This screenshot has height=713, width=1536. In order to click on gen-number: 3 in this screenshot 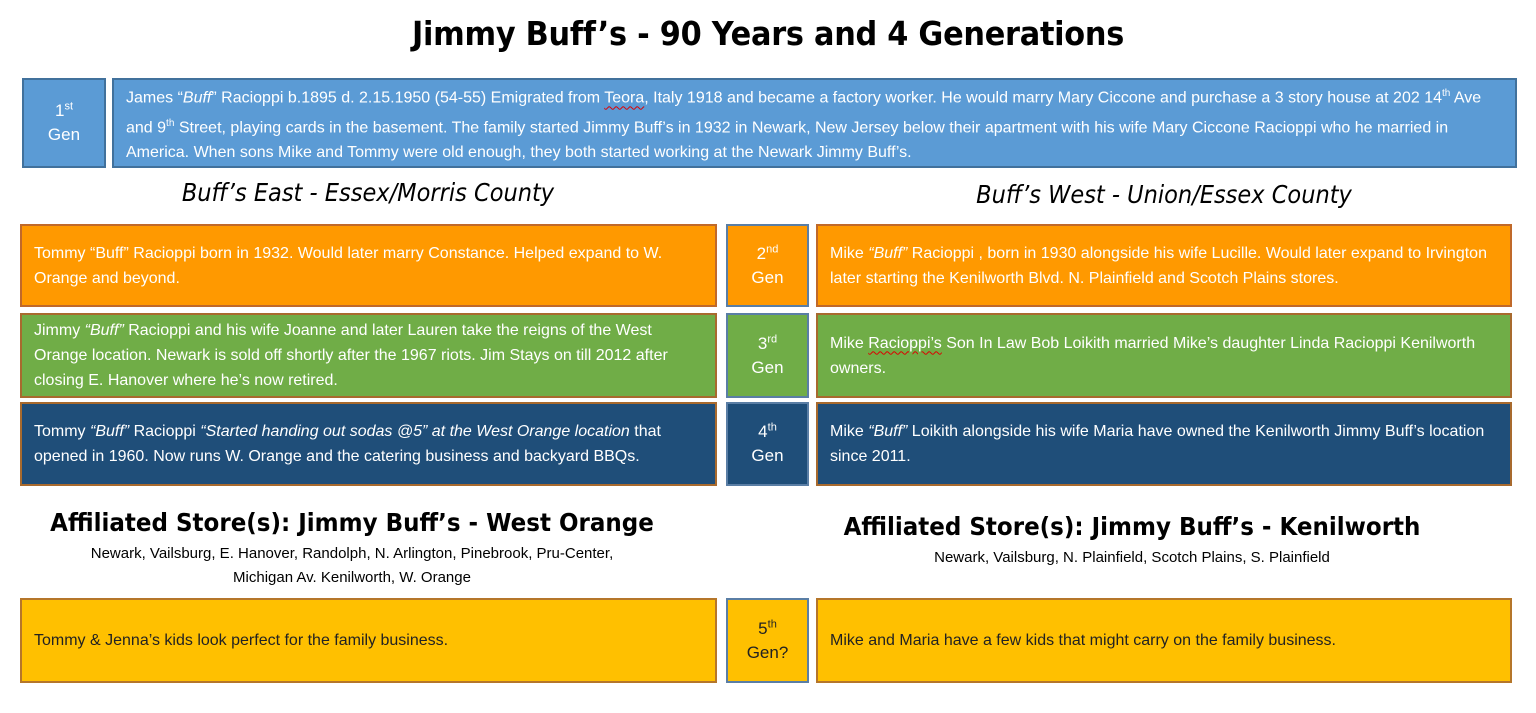, I will do `click(762, 343)`.